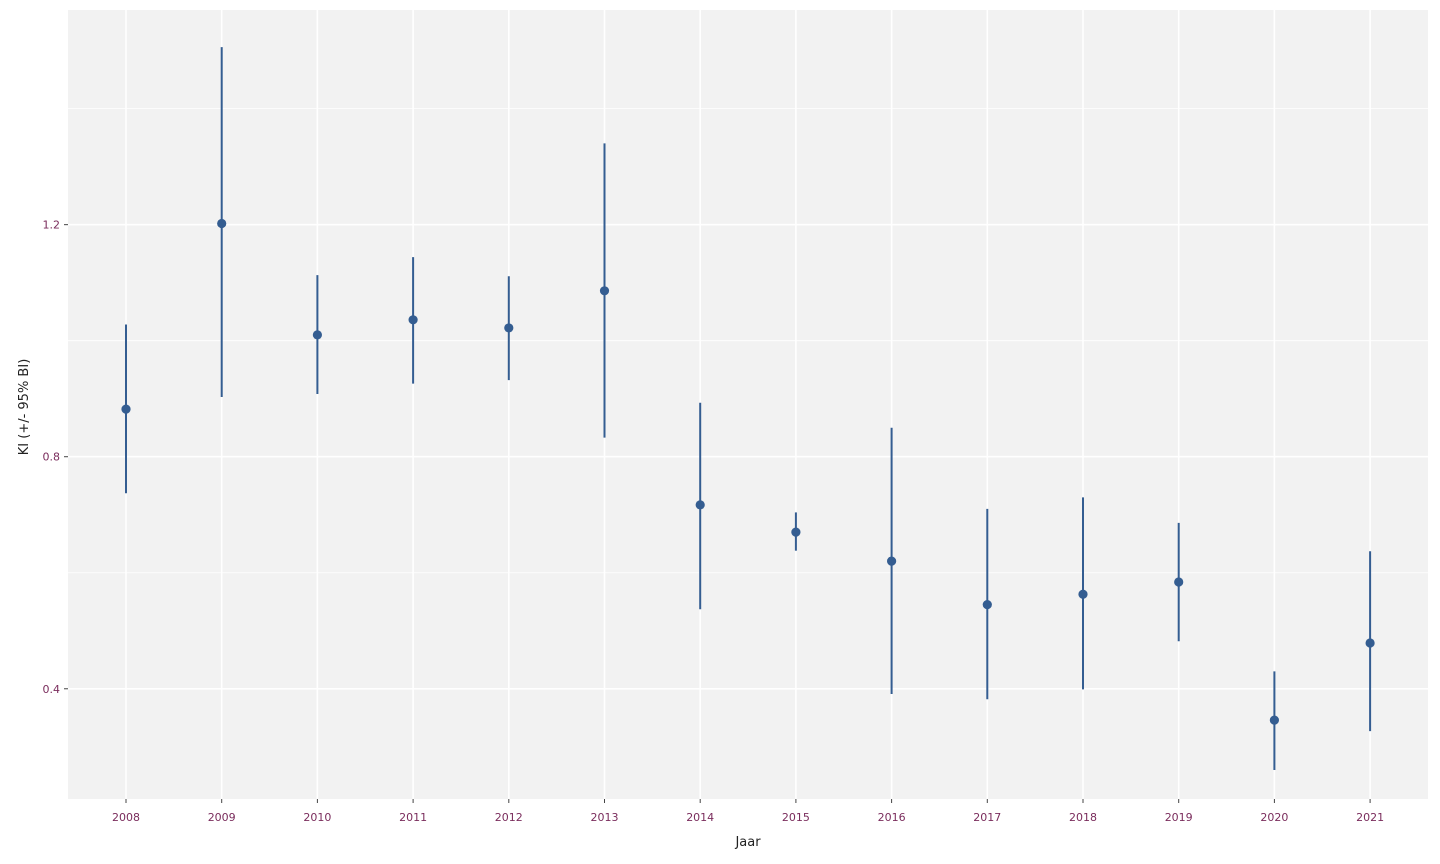  I want to click on x-tick-label: 2014, so click(700, 817).